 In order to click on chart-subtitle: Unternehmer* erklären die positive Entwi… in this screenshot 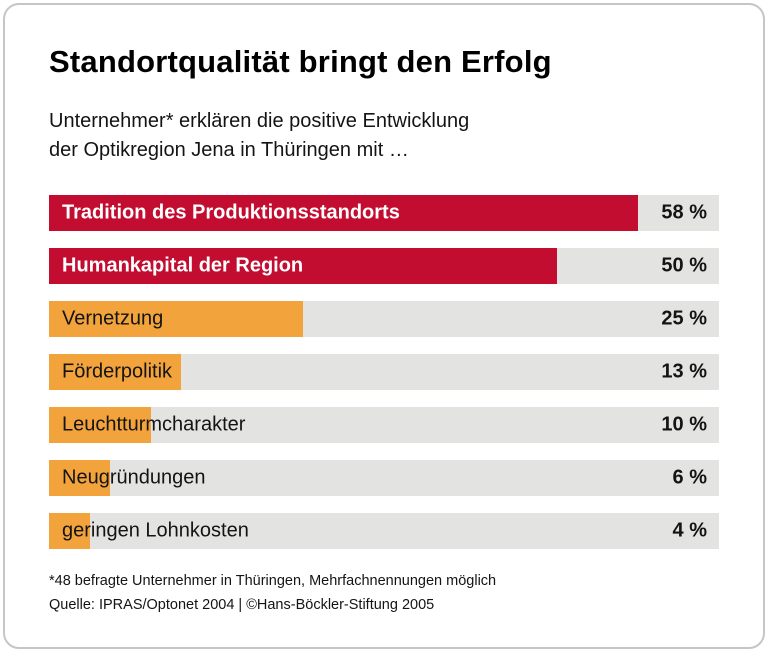, I will do `click(384, 136)`.